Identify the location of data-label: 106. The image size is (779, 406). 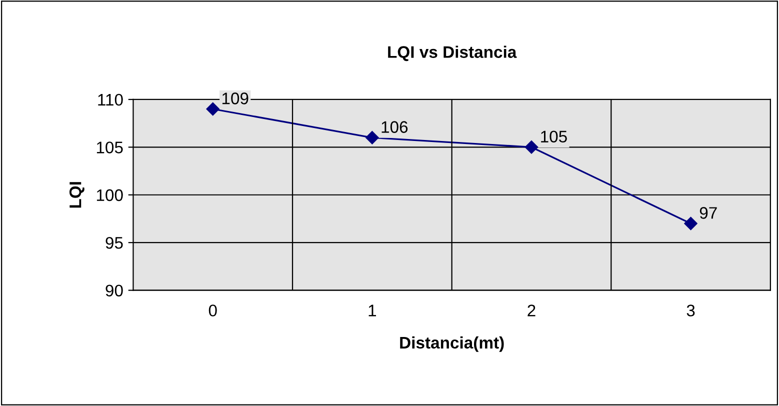
(395, 127).